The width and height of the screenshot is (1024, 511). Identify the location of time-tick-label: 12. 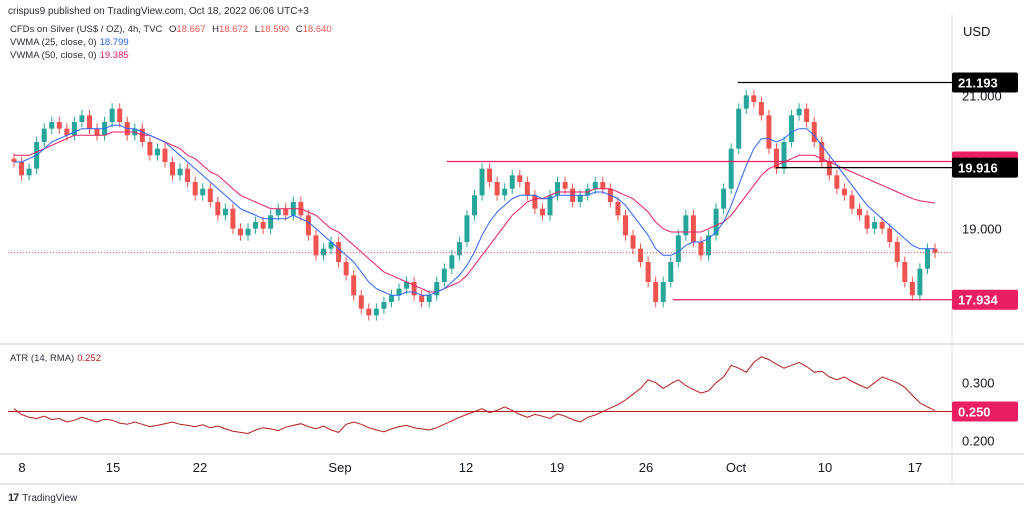
(466, 467).